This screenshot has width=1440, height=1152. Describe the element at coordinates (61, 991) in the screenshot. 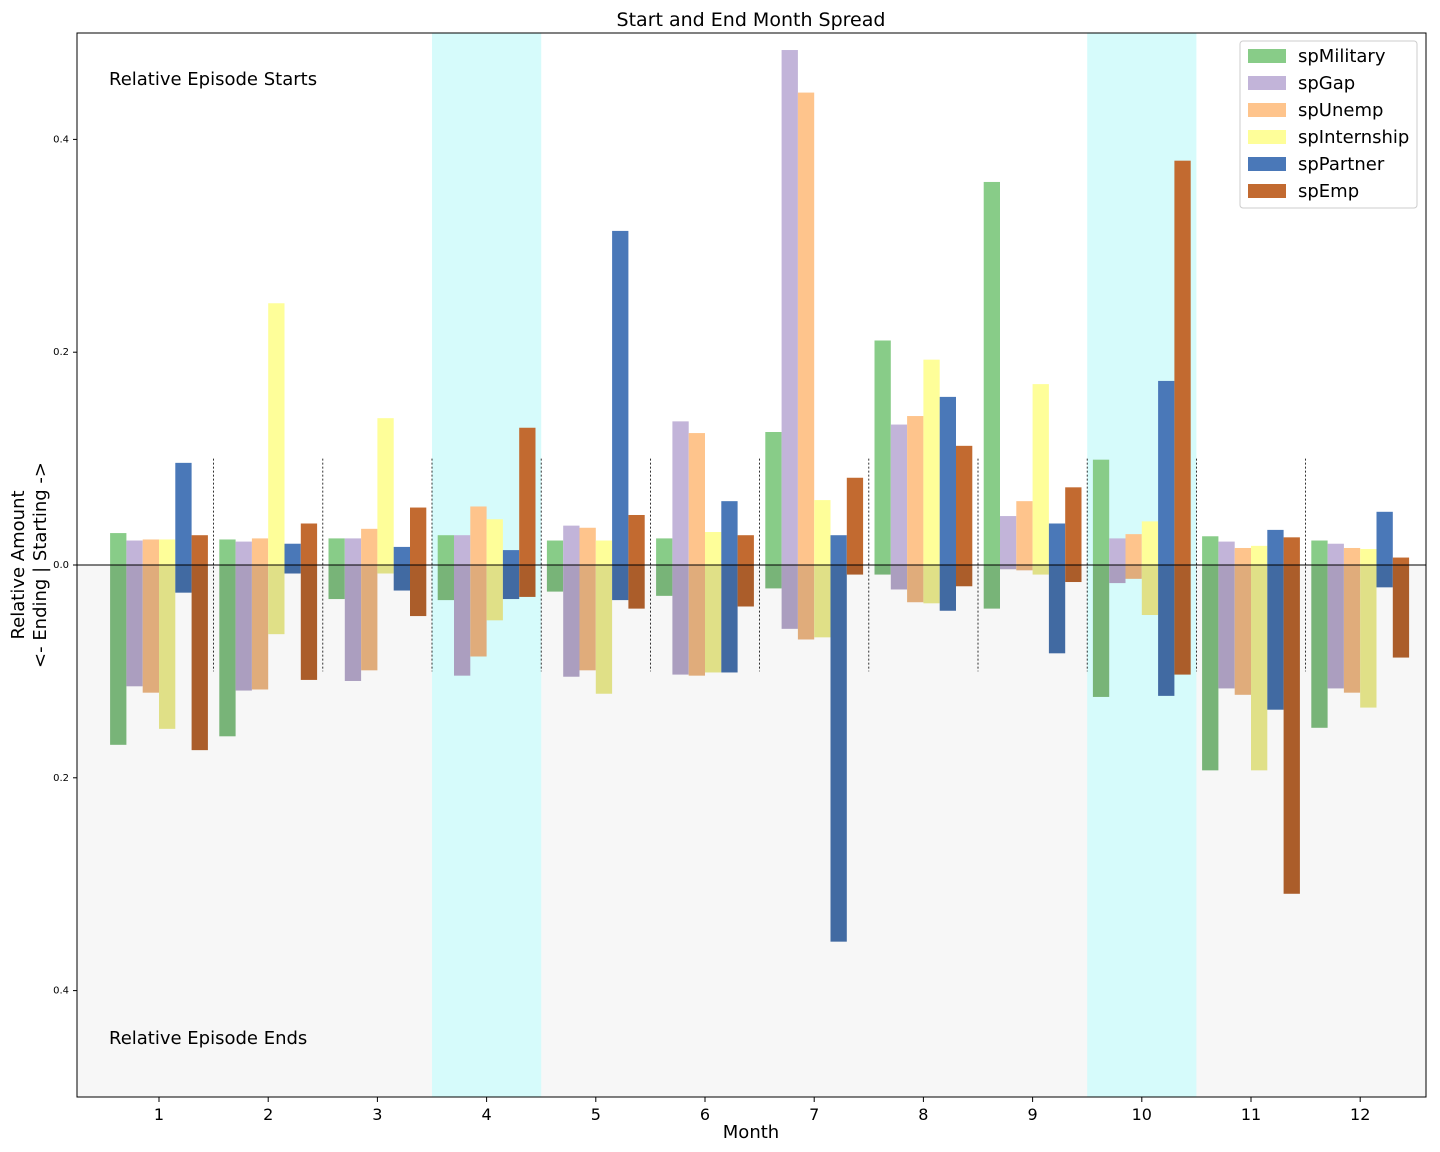

I see `y-tick-label: 0.4` at that location.